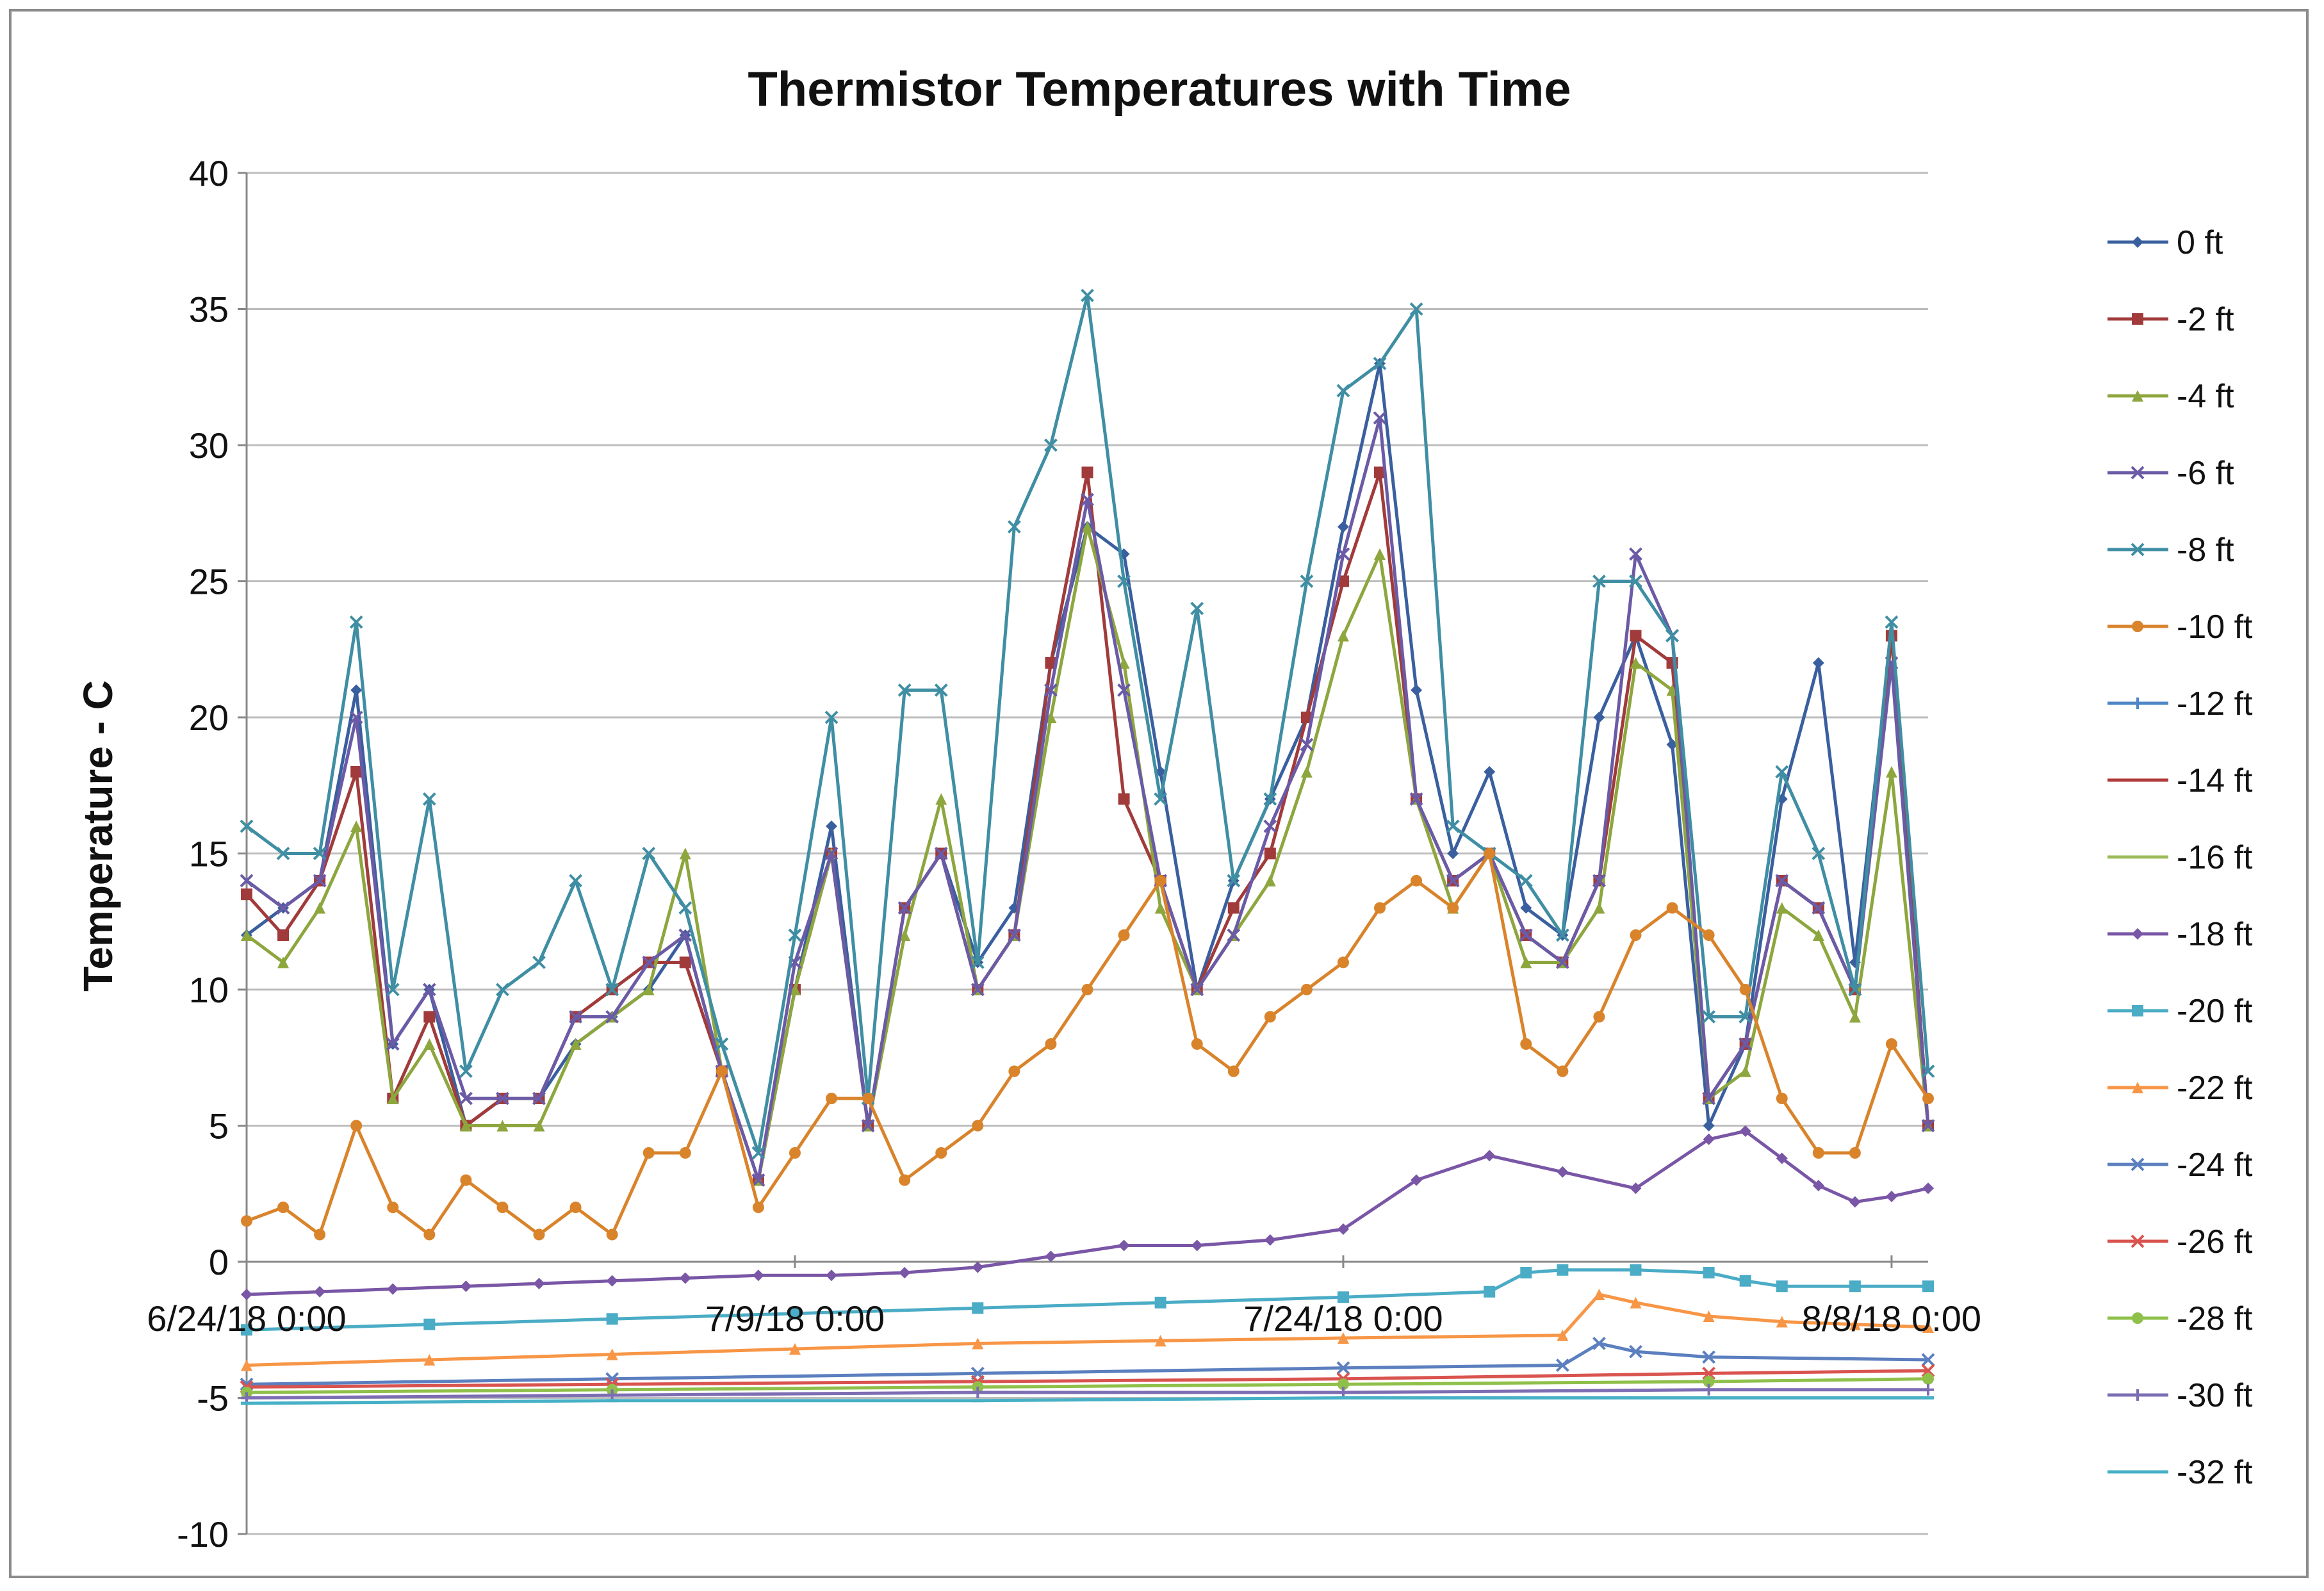  Describe the element at coordinates (2215, 1088) in the screenshot. I see `legend-label: -22 ft` at that location.